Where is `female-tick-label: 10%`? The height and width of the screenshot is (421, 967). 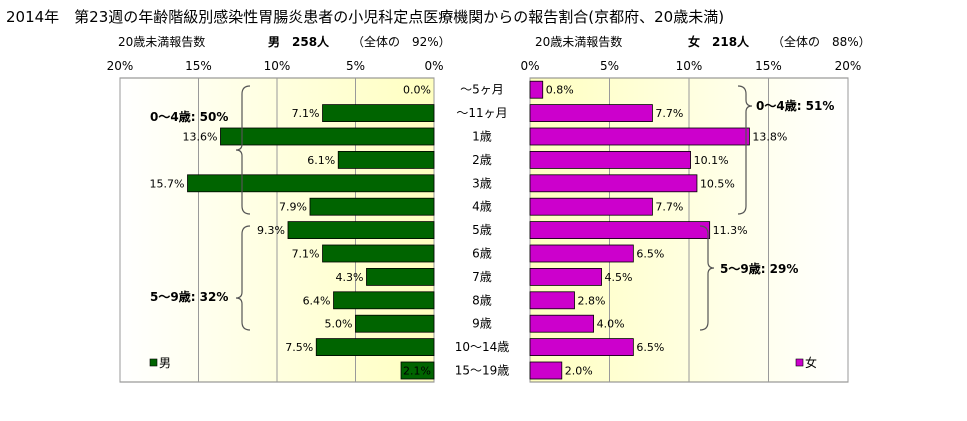 female-tick-label: 10% is located at coordinates (689, 66).